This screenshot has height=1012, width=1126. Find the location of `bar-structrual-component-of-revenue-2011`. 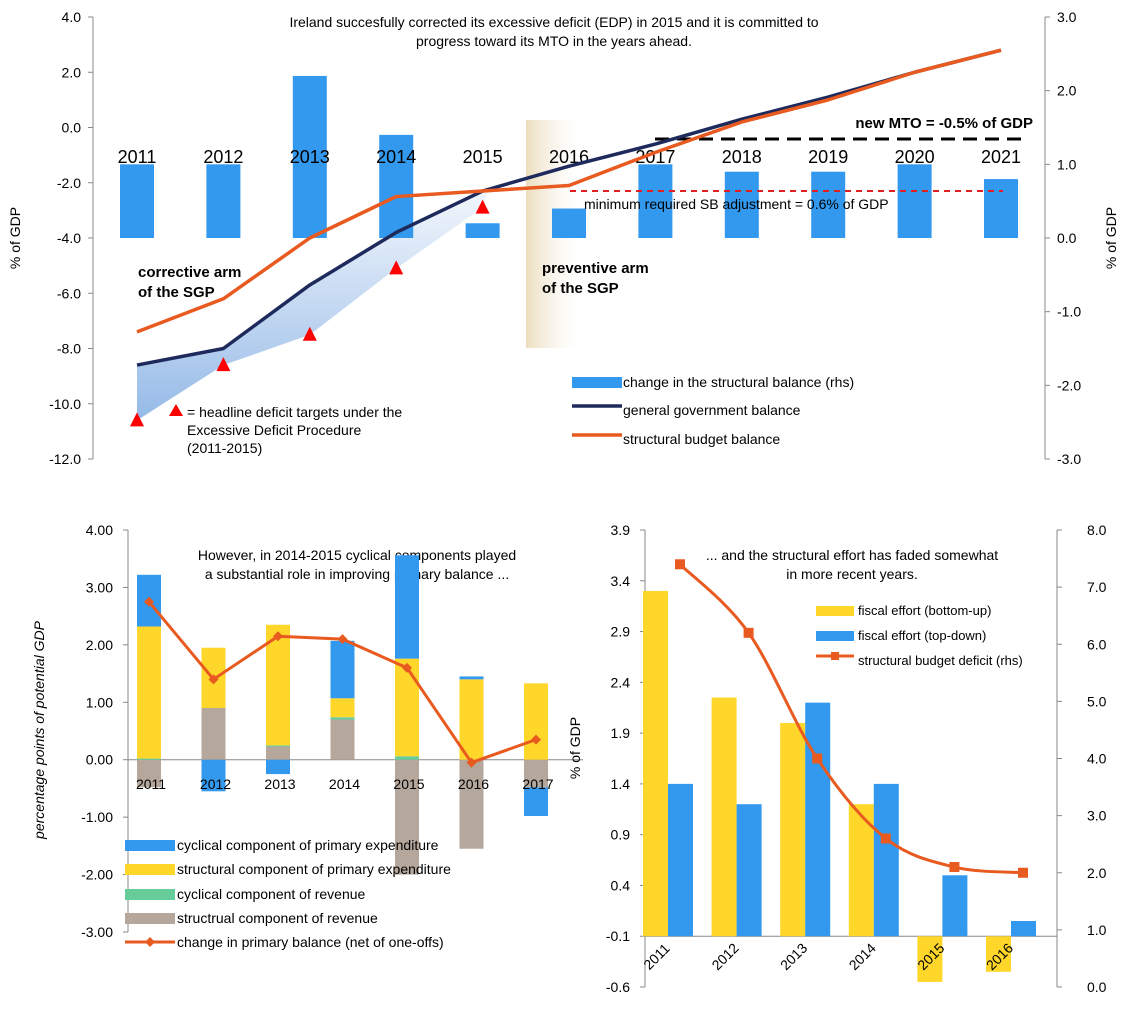

bar-structrual-component-of-revenue-2011 is located at coordinates (149, 773).